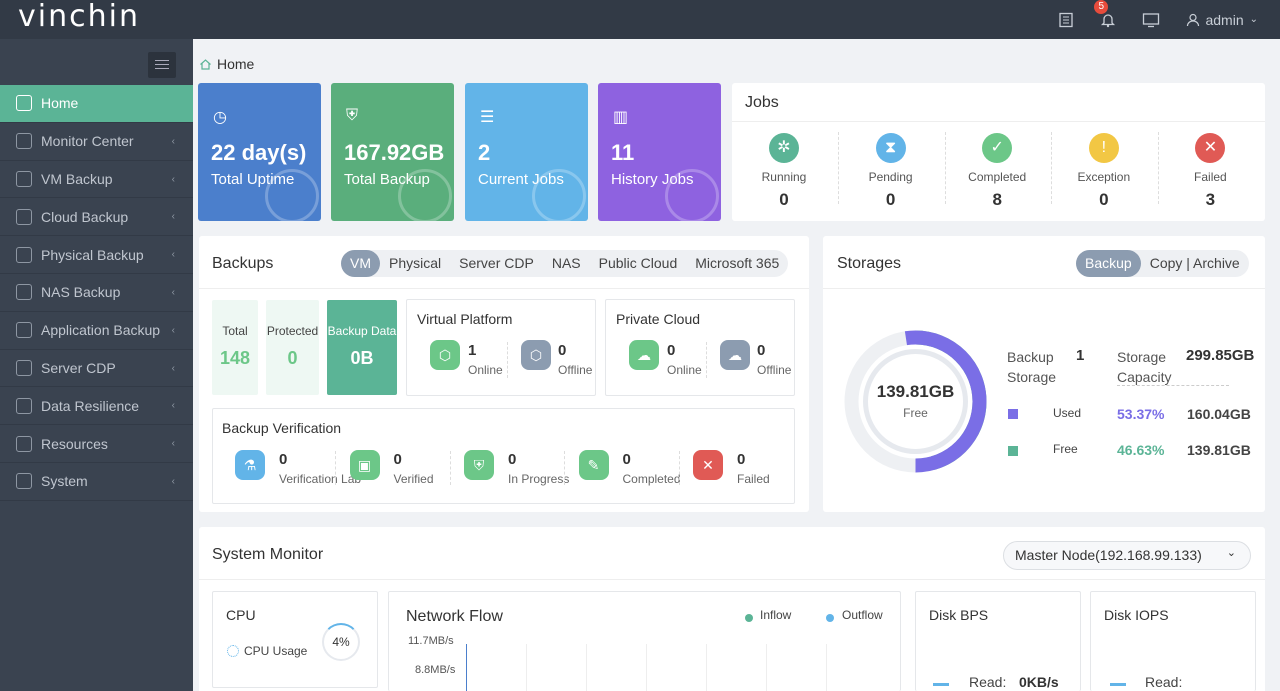 This screenshot has height=691, width=1280. I want to click on outflow-legend: Outflow, so click(862, 615).